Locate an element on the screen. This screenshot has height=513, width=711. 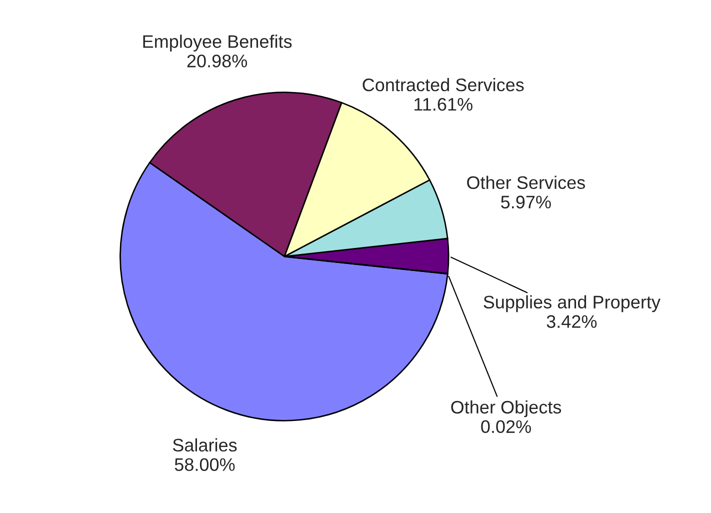
slice-label: Other Services is located at coordinates (526, 183).